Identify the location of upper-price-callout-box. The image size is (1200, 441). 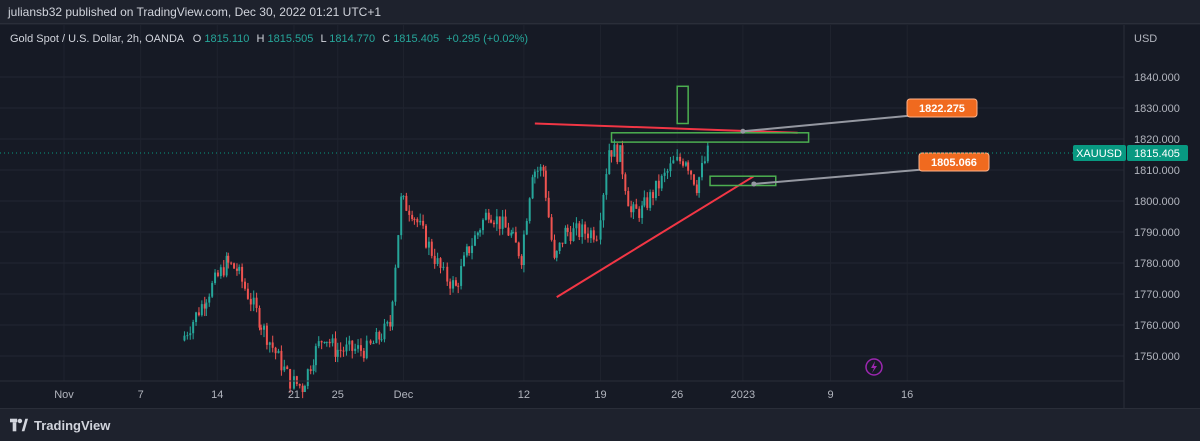
(942, 108).